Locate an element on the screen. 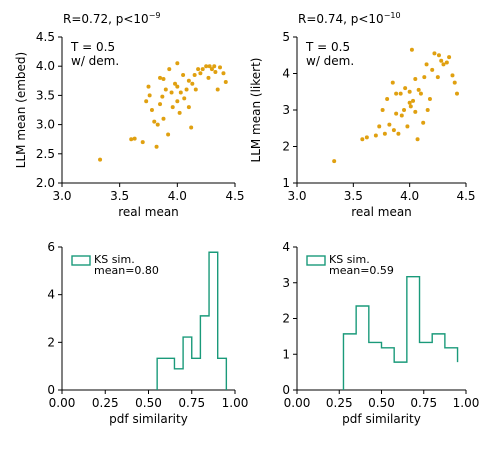 This screenshot has width=498, height=449. y-axis-label: LLM mean (likert) is located at coordinates (256, 110).